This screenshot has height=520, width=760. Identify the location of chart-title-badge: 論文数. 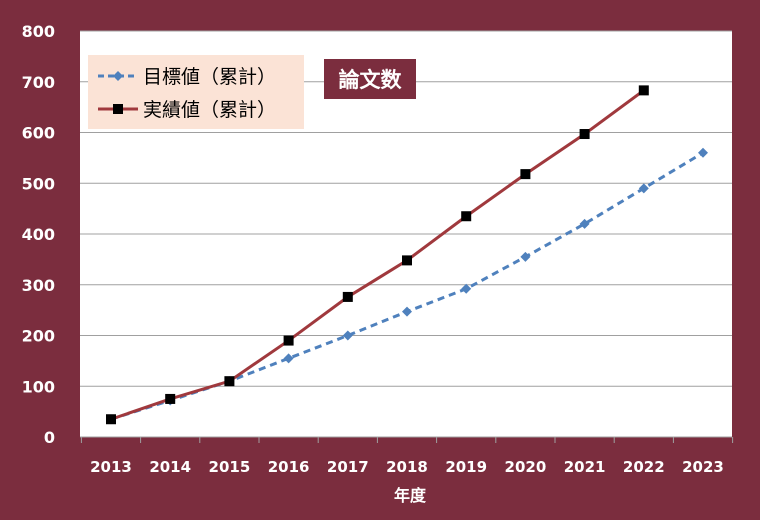
(370, 79).